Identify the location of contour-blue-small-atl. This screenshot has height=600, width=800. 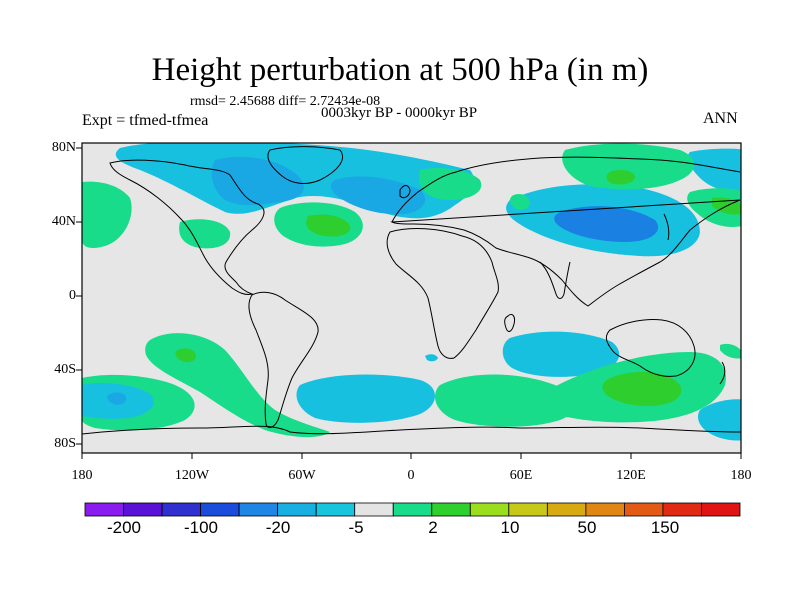
(431, 358).